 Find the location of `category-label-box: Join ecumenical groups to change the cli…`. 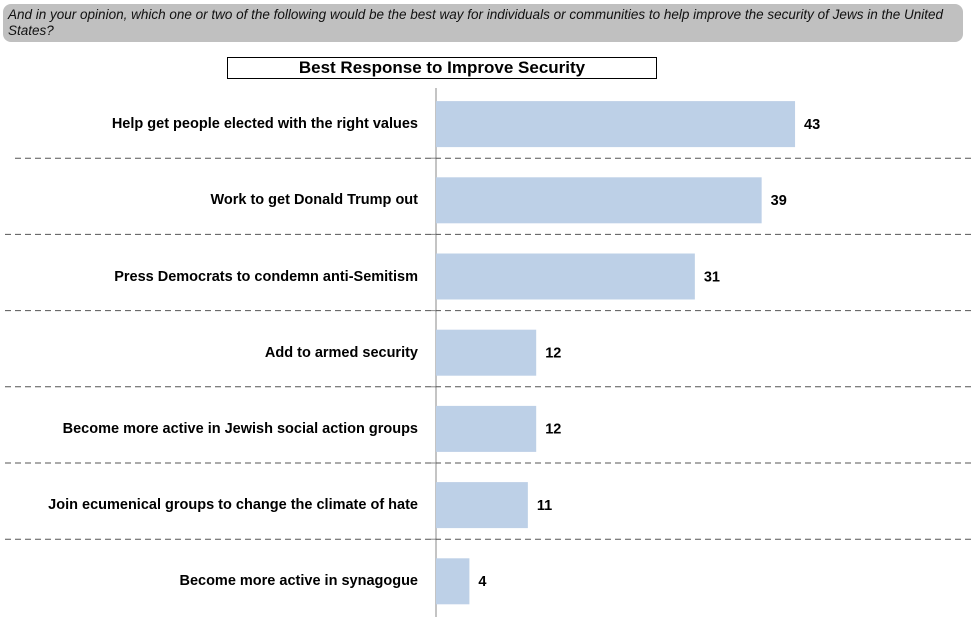

category-label-box: Join ecumenical groups to change the cli… is located at coordinates (209, 505).